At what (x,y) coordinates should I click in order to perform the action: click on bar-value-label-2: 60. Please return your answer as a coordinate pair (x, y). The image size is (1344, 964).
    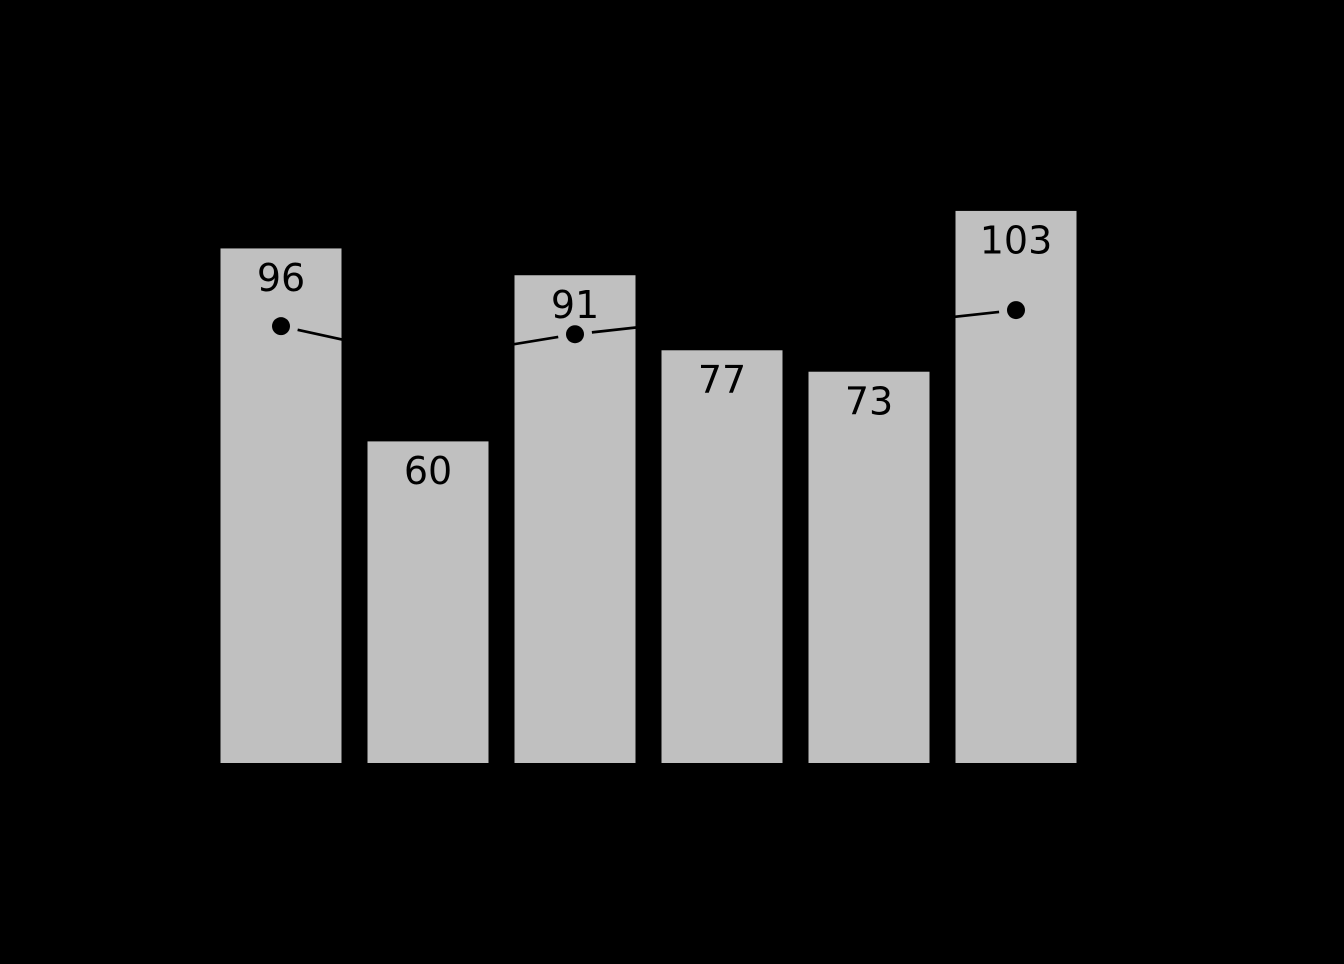
    Looking at the image, I should click on (428, 471).